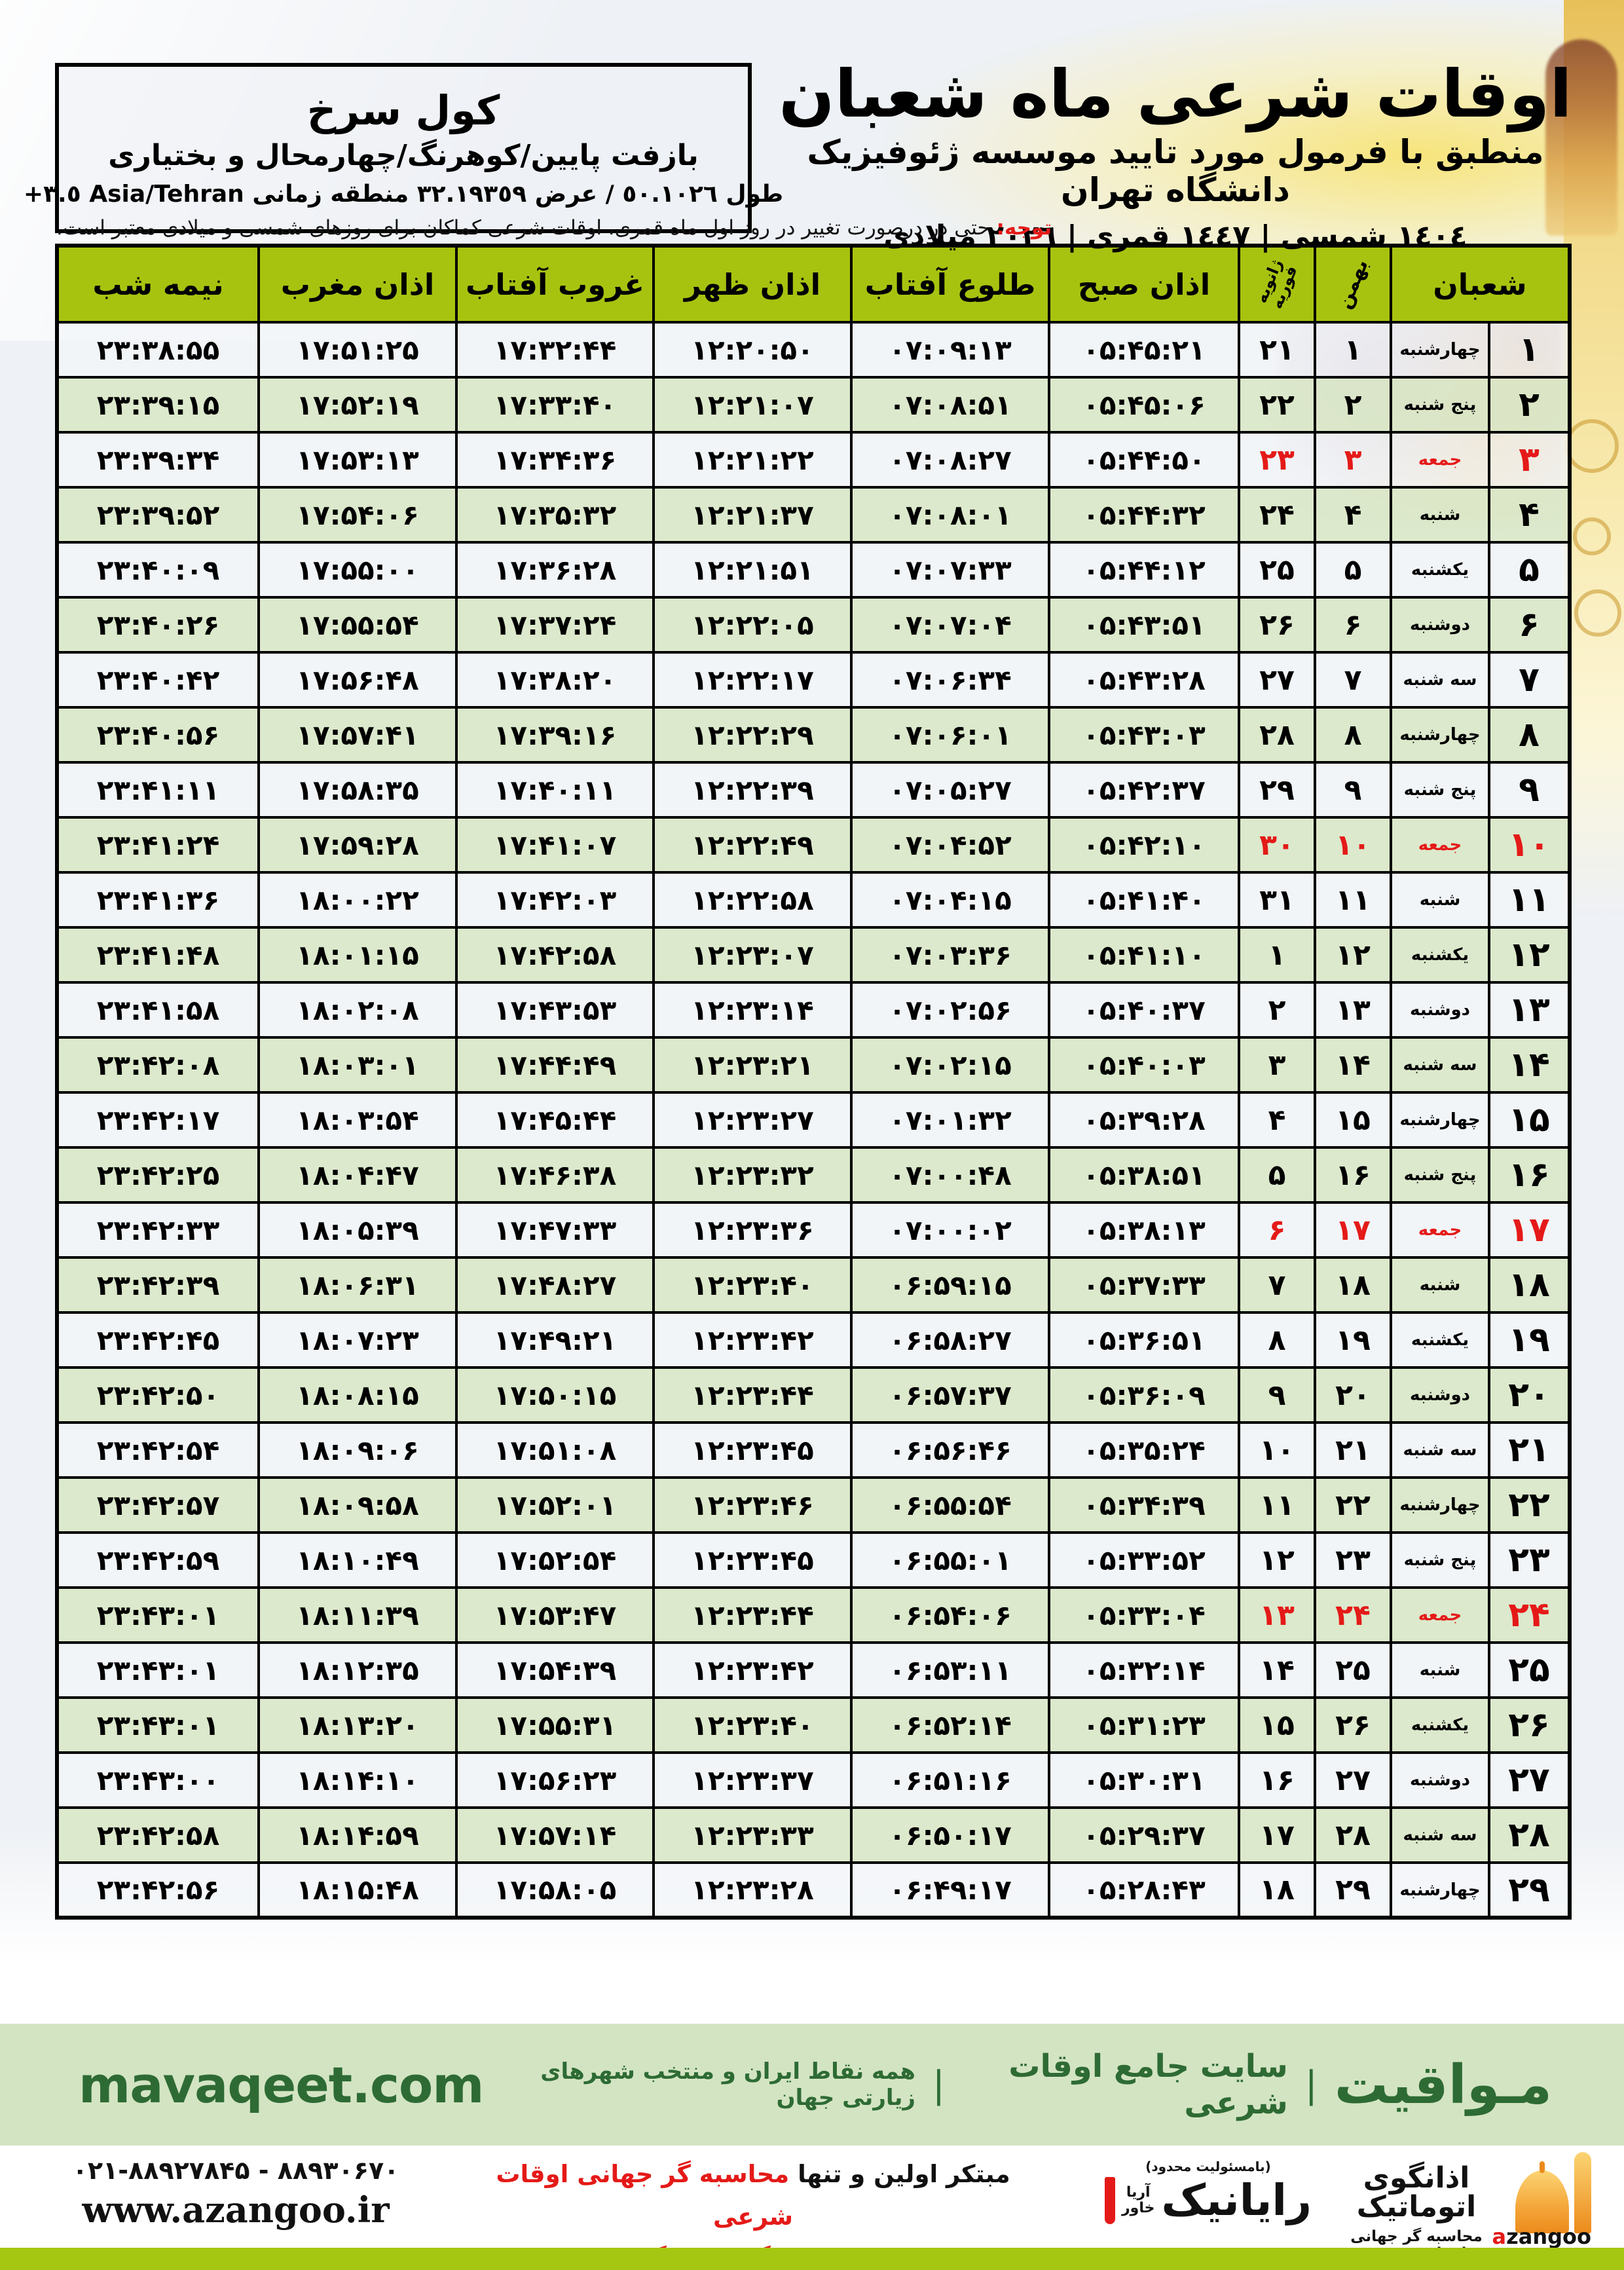  I want to click on cell-bahman-day: ۱۹, so click(1353, 1340).